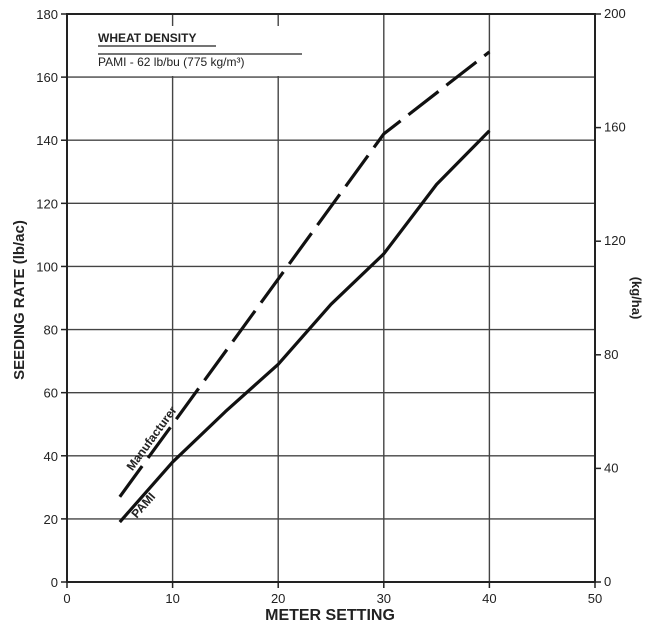  I want to click on y-tick-label: 80, so click(51, 330).